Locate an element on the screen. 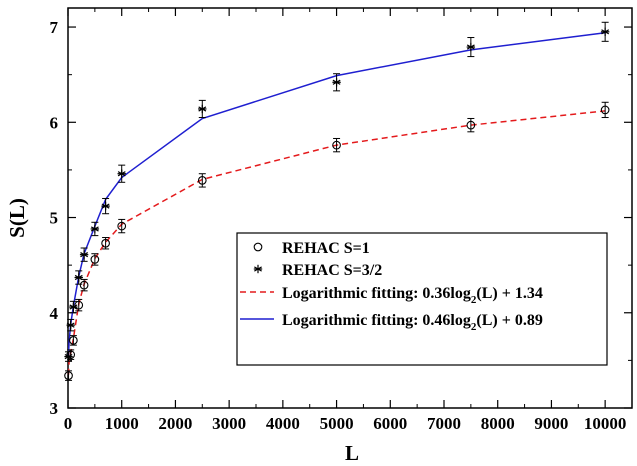 Image resolution: width=637 pixels, height=466 pixels. x-tick-label: 1000 is located at coordinates (122, 423).